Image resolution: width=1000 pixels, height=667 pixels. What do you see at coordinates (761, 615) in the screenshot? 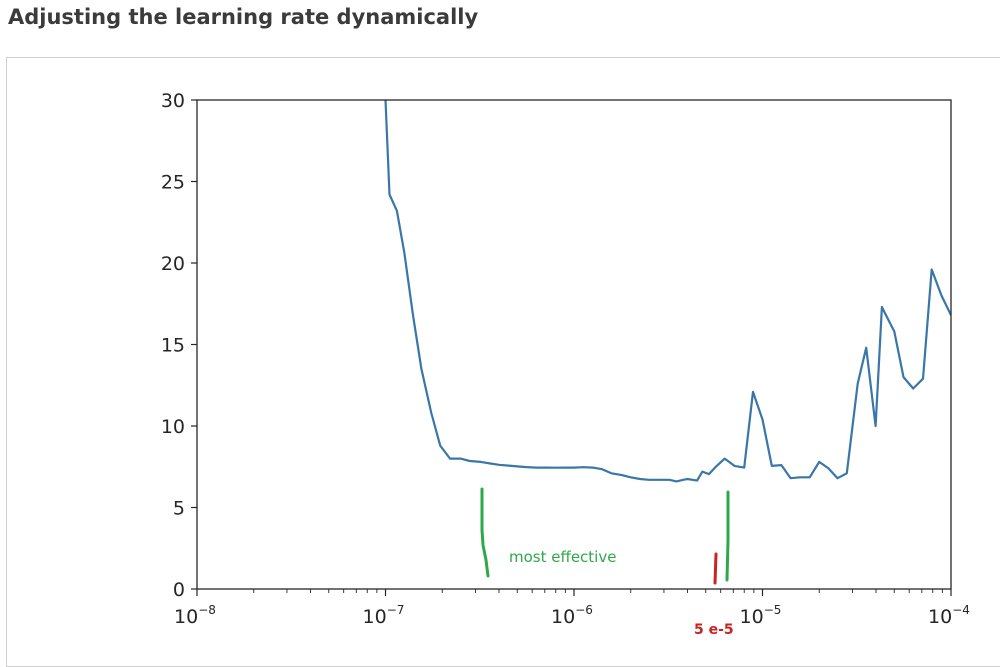
I see `x-tick-label-3: 10⁻⁵` at bounding box center [761, 615].